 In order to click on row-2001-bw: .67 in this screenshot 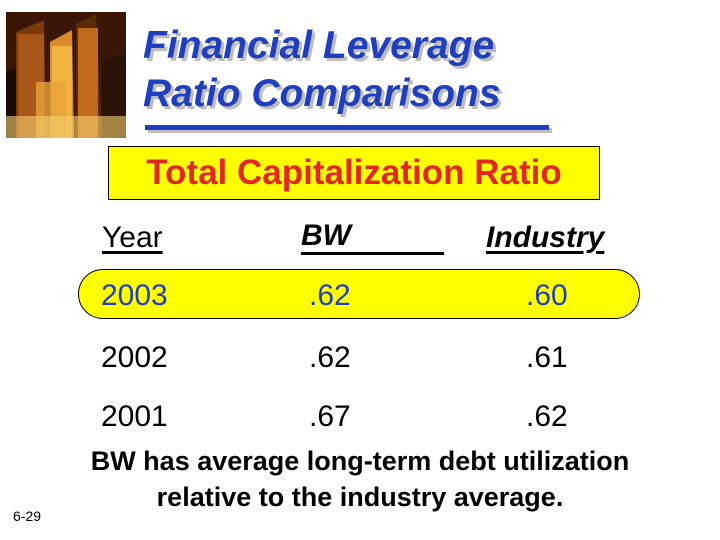, I will do `click(330, 416)`.